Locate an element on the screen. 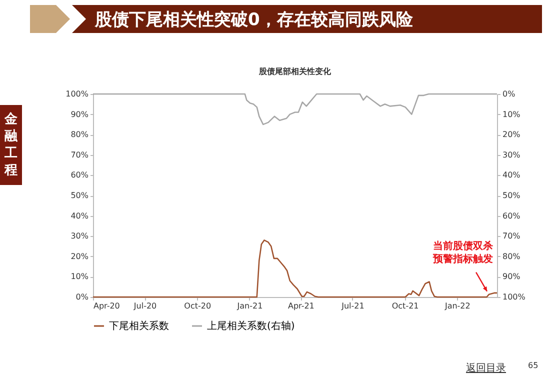 This screenshot has height=384, width=550. x-tick-label: Jul-20 is located at coordinates (144, 306).